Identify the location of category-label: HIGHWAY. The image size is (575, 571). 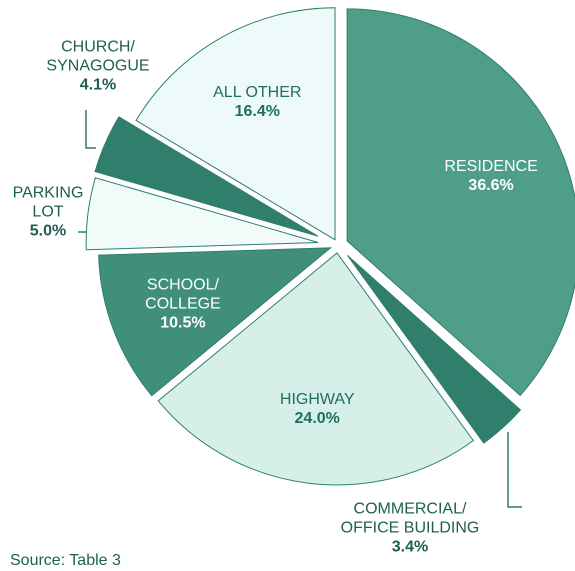
(317, 400).